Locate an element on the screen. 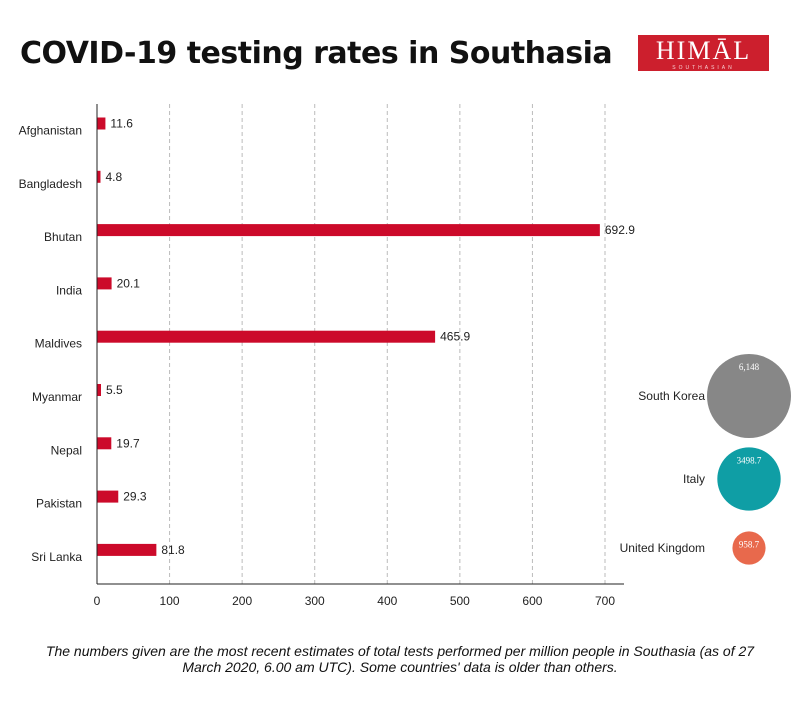 This screenshot has height=722, width=800. x-tick-label: 0 is located at coordinates (97, 601).